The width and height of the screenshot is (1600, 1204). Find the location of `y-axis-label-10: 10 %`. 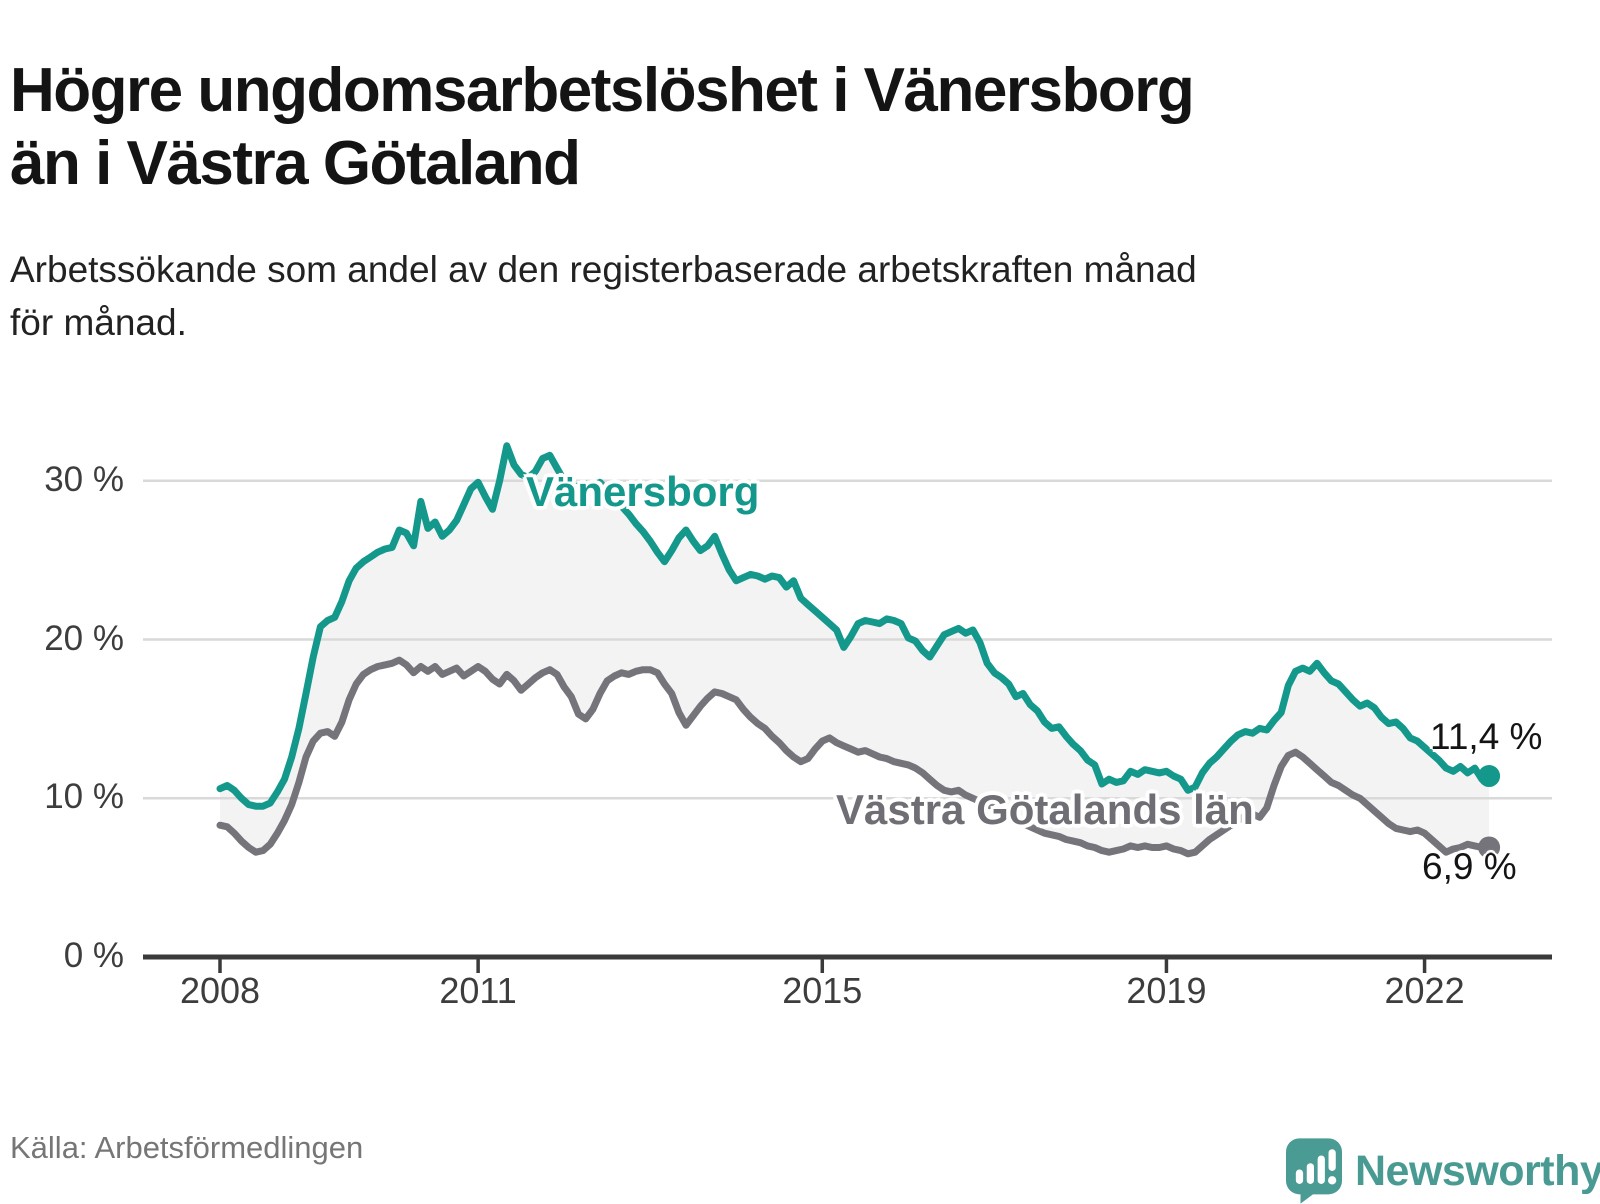

y-axis-label-10: 10 % is located at coordinates (84, 797).